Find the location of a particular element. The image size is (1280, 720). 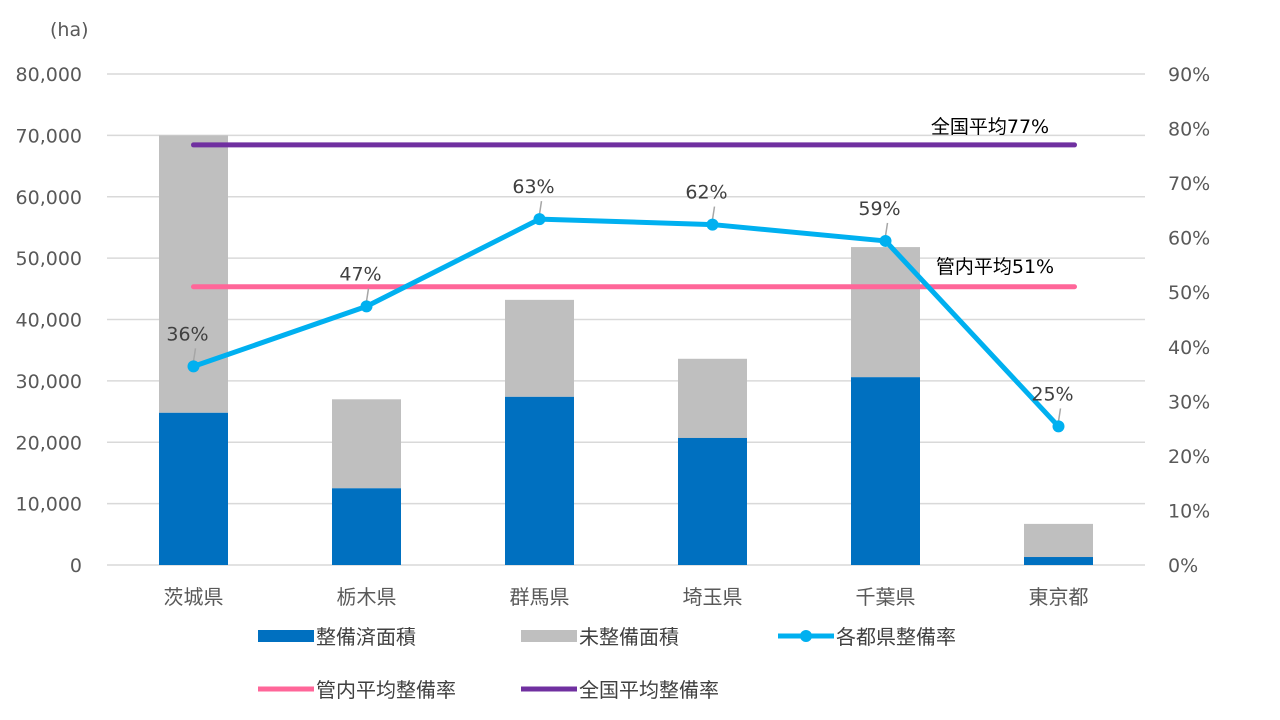

rate-data-label: 25% is located at coordinates (1052, 394).